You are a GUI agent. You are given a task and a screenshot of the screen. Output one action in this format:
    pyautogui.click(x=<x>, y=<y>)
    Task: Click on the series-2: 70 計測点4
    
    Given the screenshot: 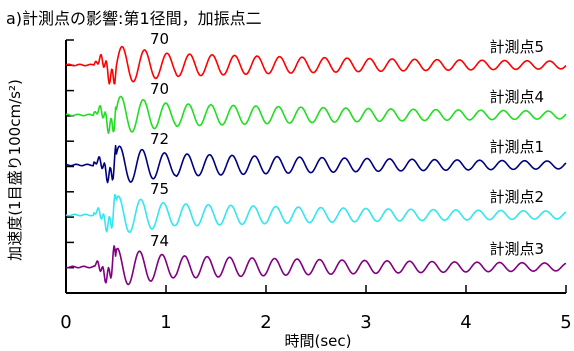 What is the action you would take?
    pyautogui.click(x=316, y=107)
    